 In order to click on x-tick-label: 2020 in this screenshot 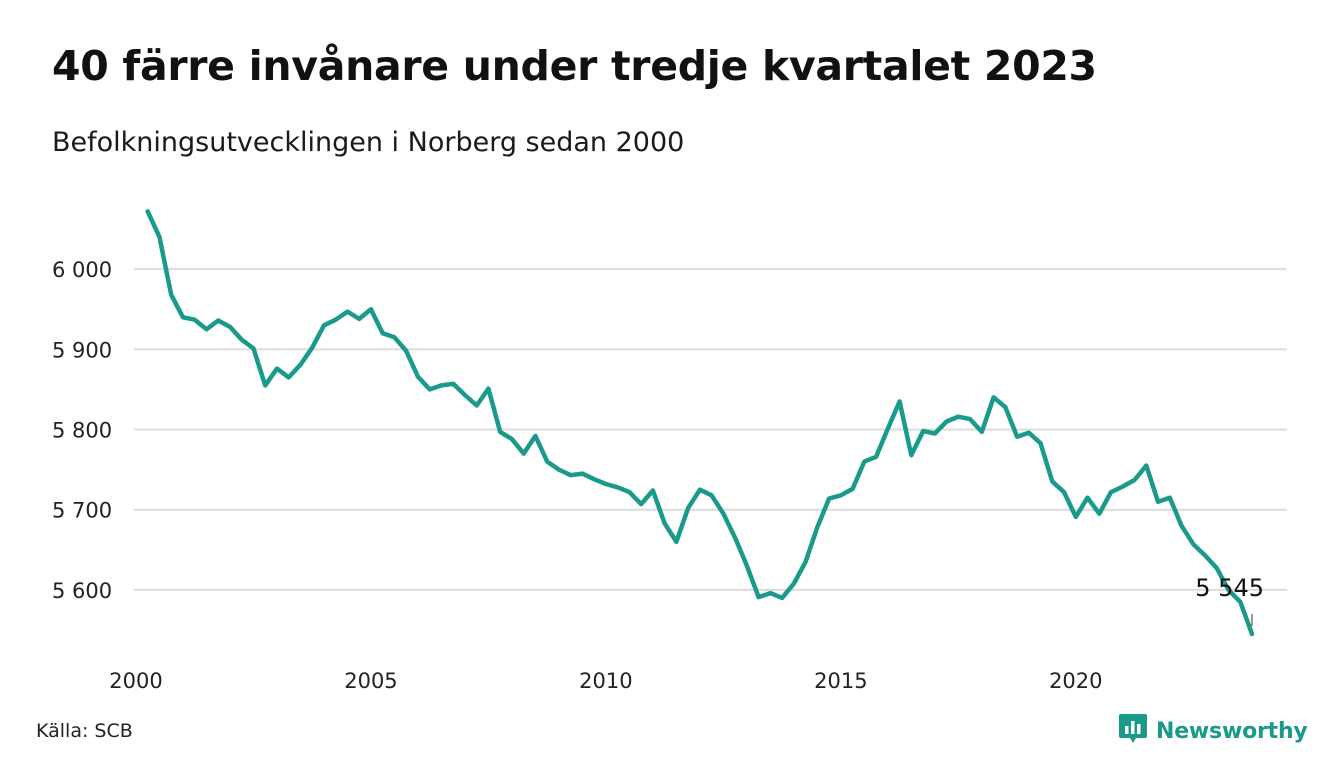, I will do `click(1075, 681)`.